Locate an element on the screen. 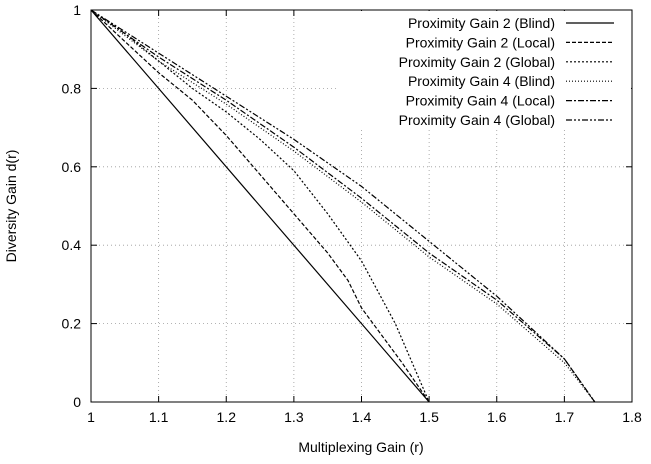  y-axis-label: Diversity Gain d(r) is located at coordinates (11, 206).